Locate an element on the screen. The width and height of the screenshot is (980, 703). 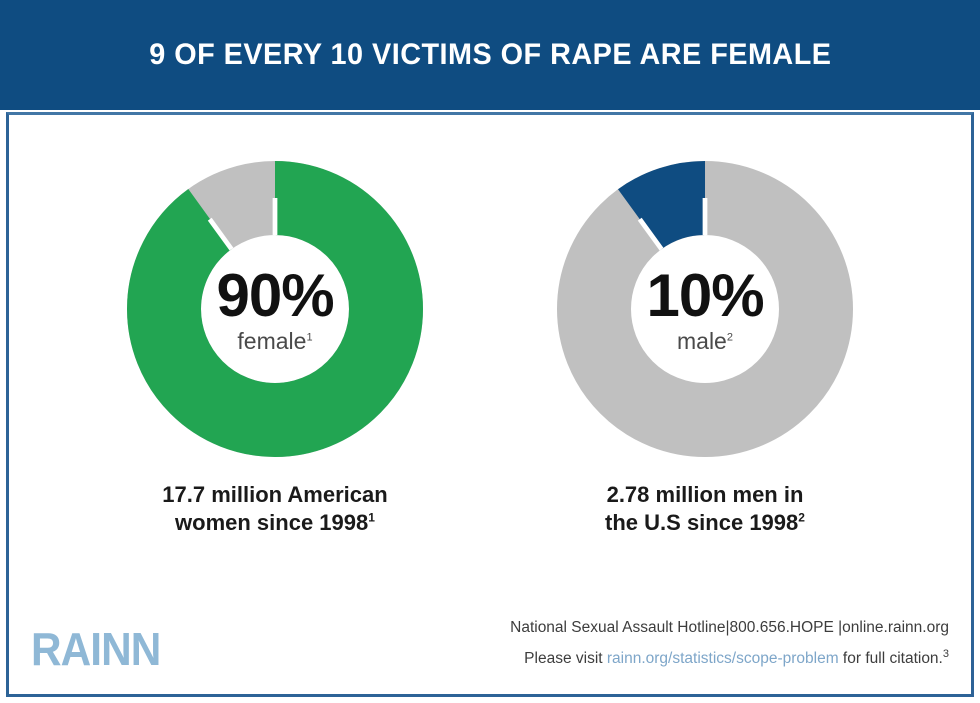
caption-male-line1: 2.78 million men in is located at coordinates (705, 494).